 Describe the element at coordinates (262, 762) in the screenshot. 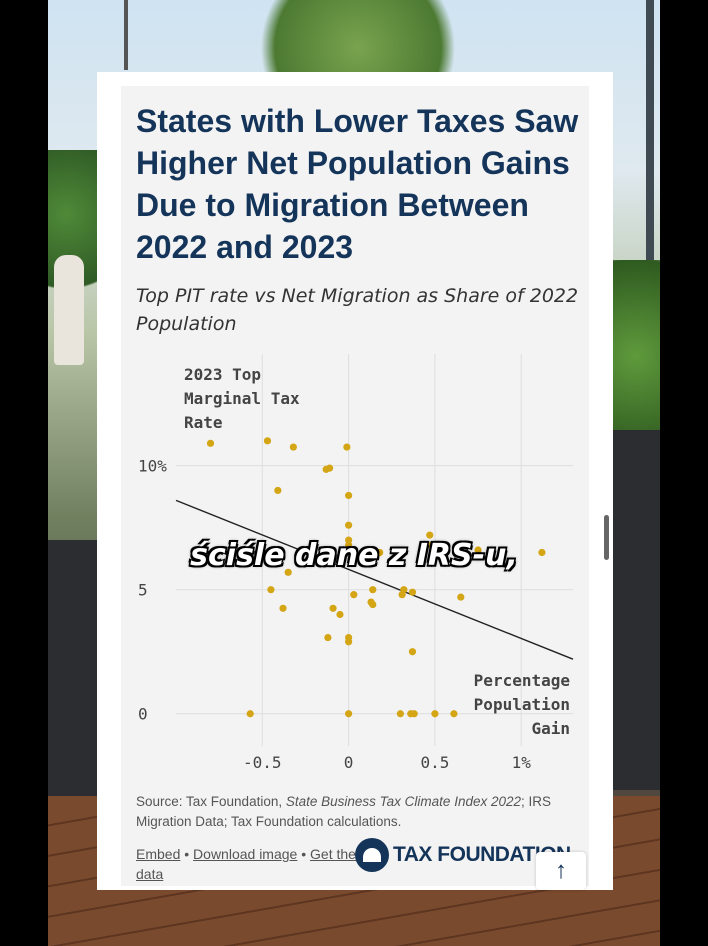

I see `x-tick-label: -0.5` at that location.